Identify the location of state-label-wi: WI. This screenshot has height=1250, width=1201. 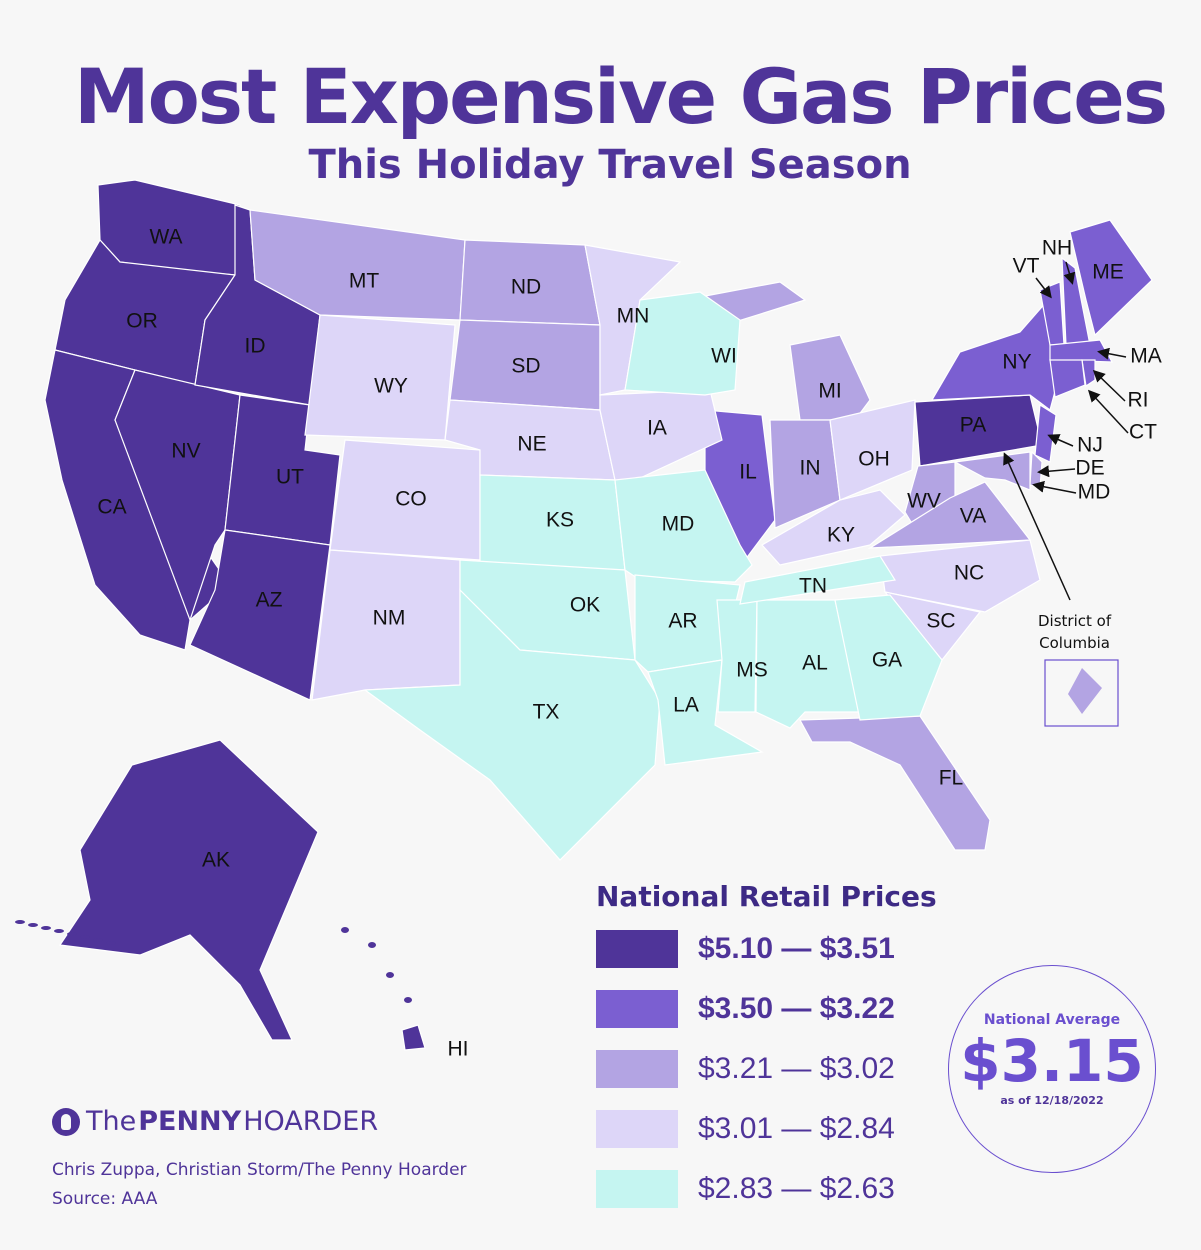
(724, 356).